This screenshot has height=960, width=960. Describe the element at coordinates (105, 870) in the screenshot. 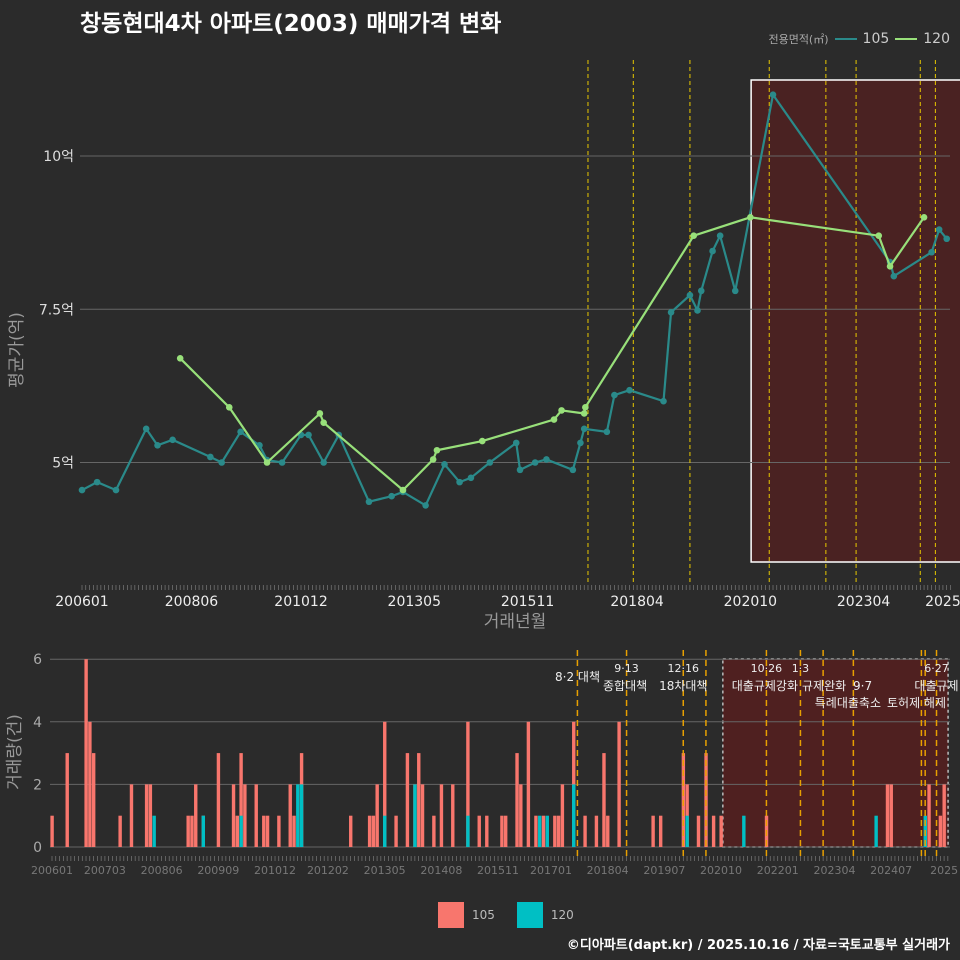

I see `x-tick-label: 200703` at that location.